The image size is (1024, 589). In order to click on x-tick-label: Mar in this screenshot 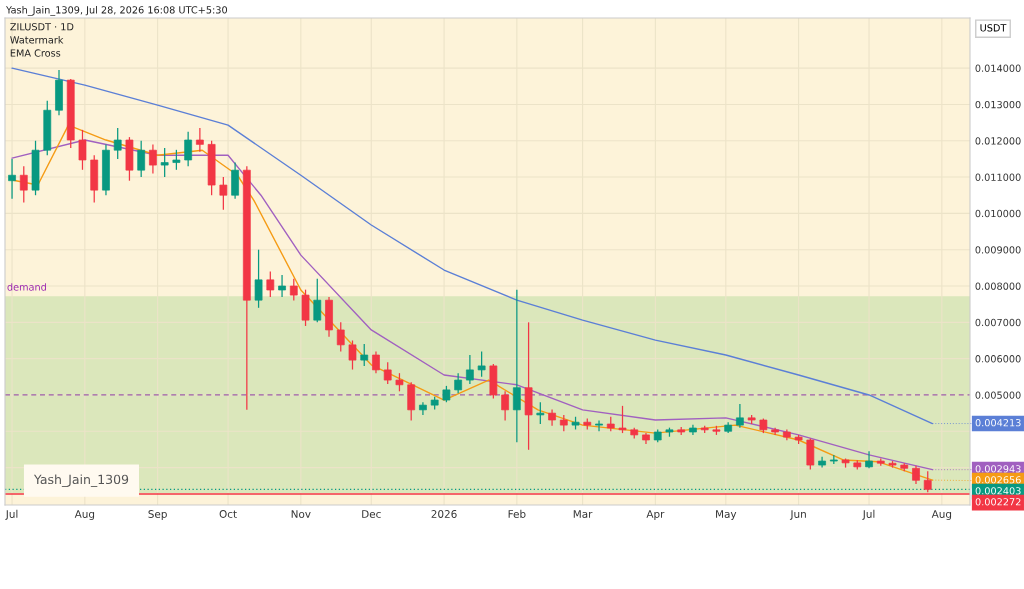, I will do `click(583, 514)`.